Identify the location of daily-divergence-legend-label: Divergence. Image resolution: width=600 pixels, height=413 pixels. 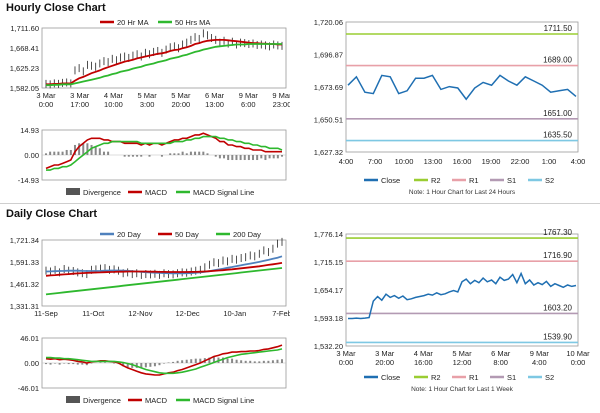
(102, 400).